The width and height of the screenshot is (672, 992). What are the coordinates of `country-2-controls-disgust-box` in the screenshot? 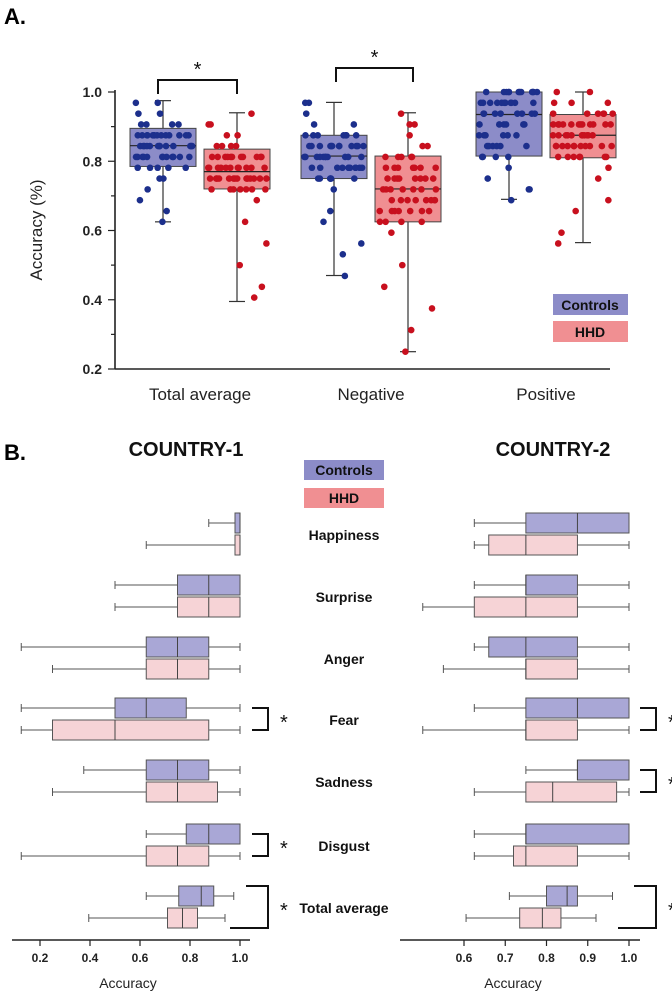 It's located at (577, 834).